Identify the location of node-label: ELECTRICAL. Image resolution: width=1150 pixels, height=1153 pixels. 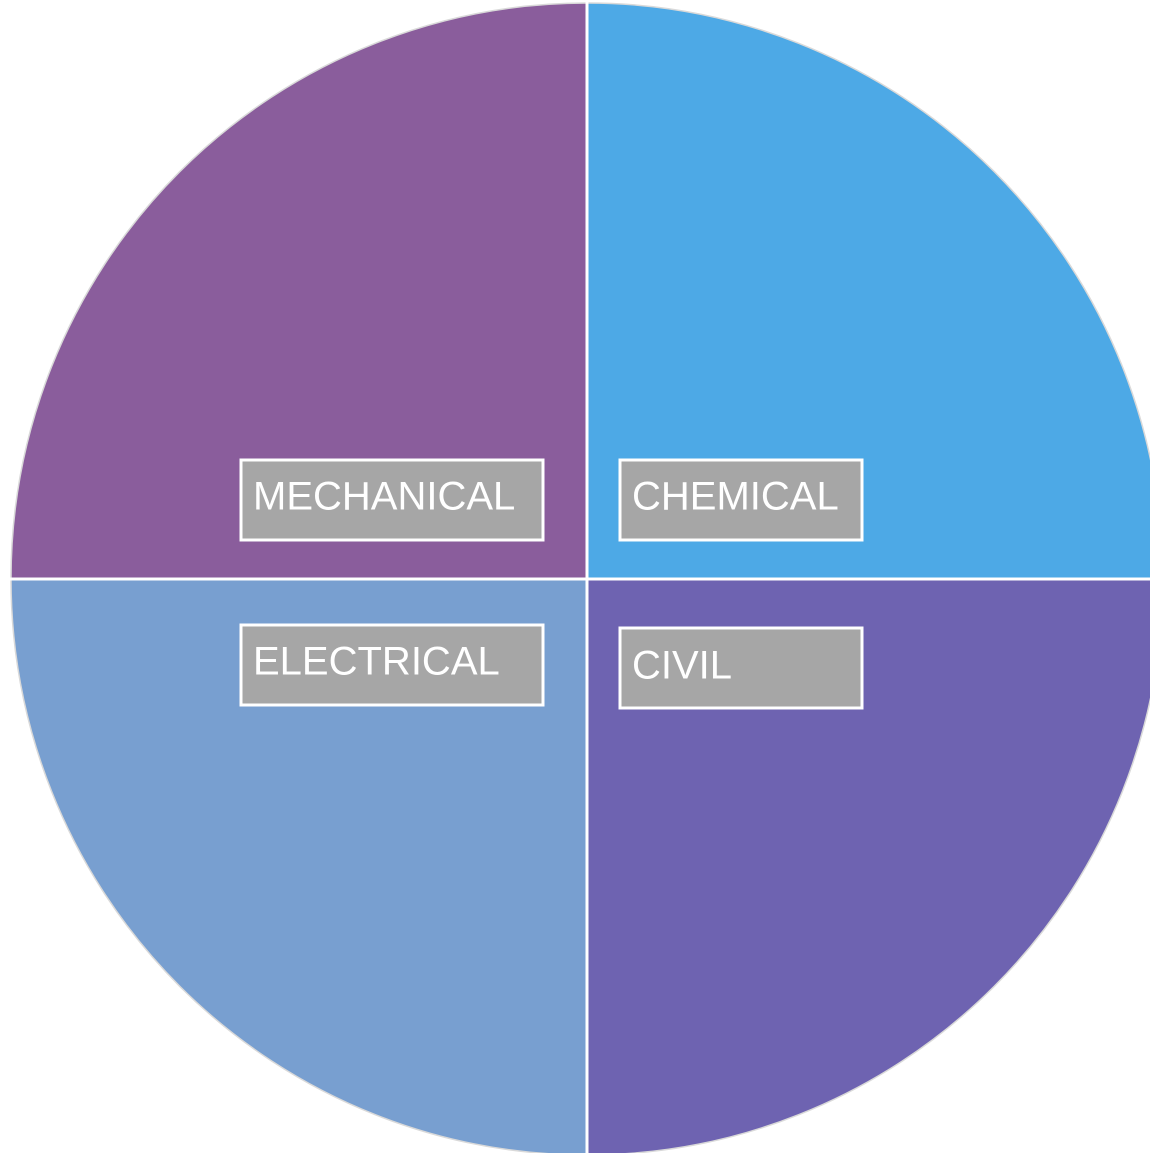
(376, 662).